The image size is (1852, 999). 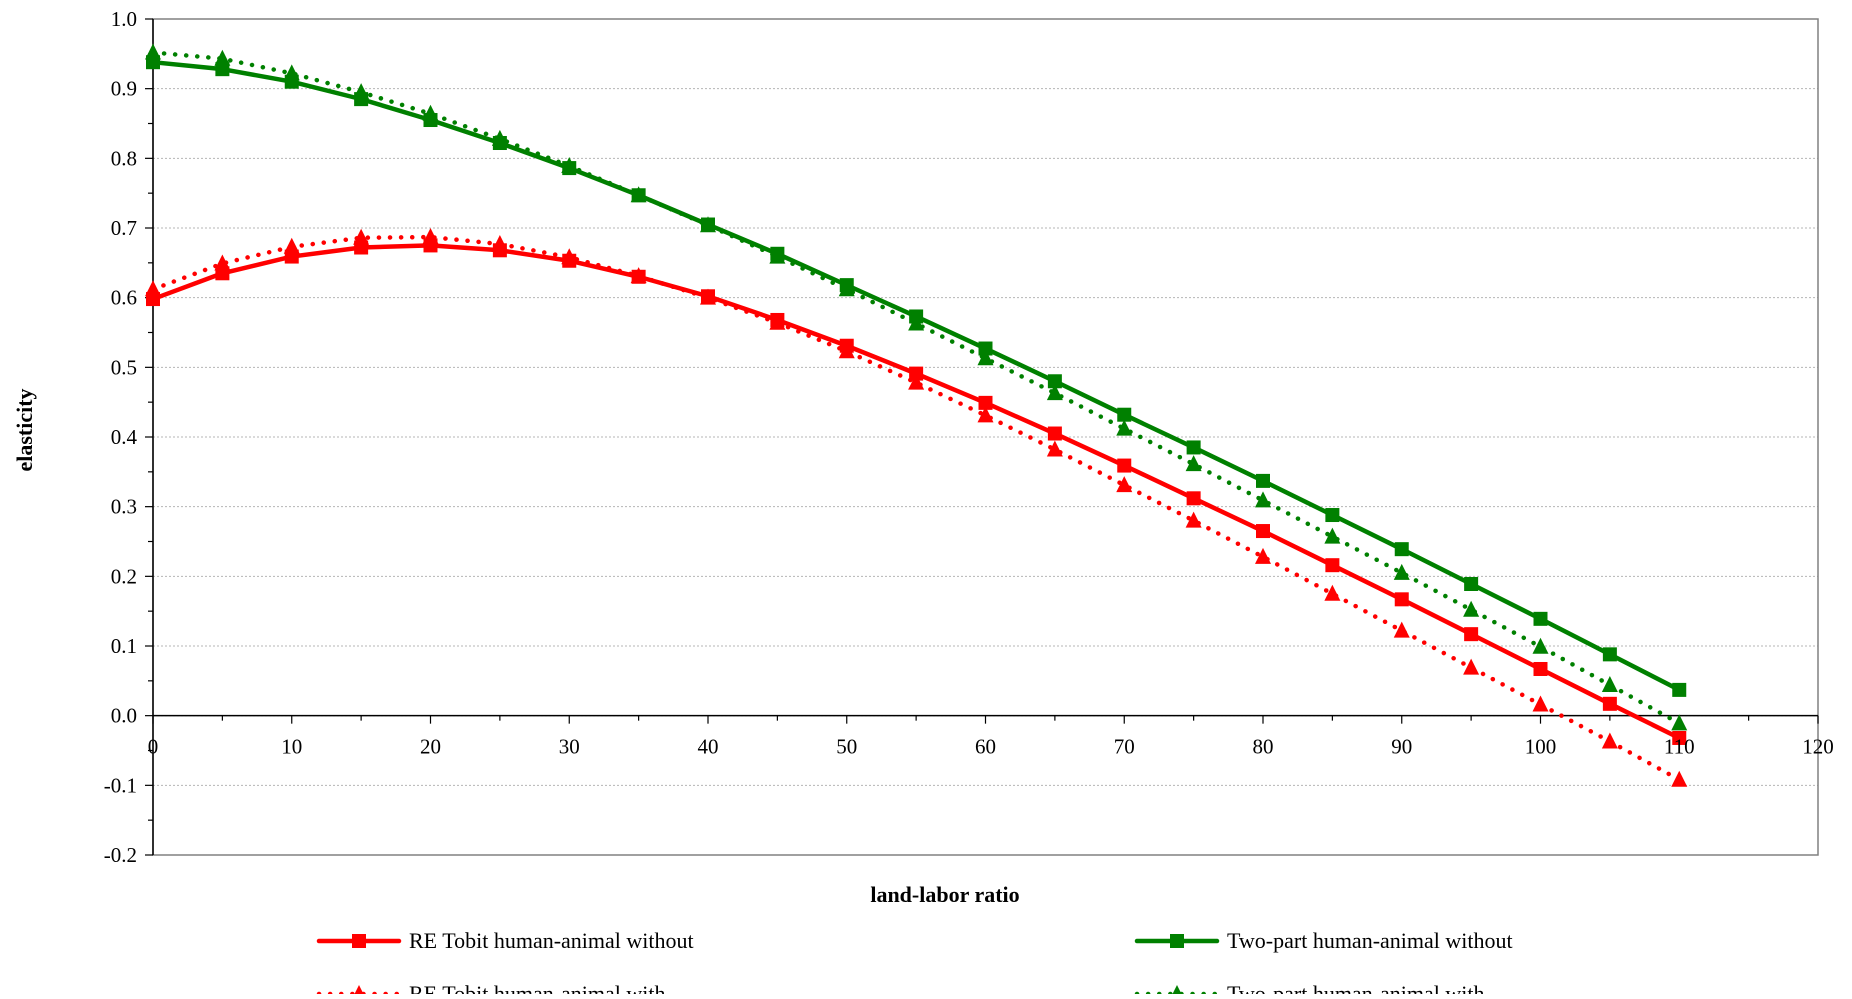 I want to click on y-tick-label: 0.8, so click(x=124, y=158).